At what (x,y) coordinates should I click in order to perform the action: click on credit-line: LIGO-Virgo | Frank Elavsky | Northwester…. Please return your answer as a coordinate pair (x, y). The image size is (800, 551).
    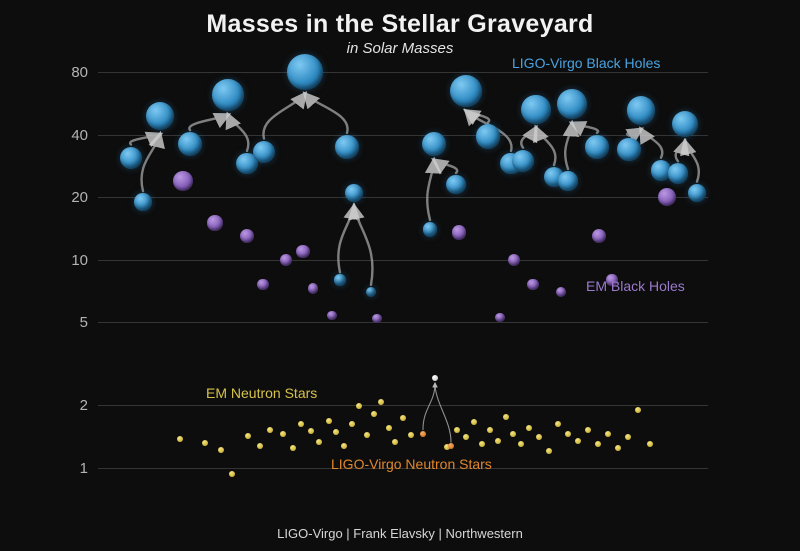
    Looking at the image, I should click on (400, 533).